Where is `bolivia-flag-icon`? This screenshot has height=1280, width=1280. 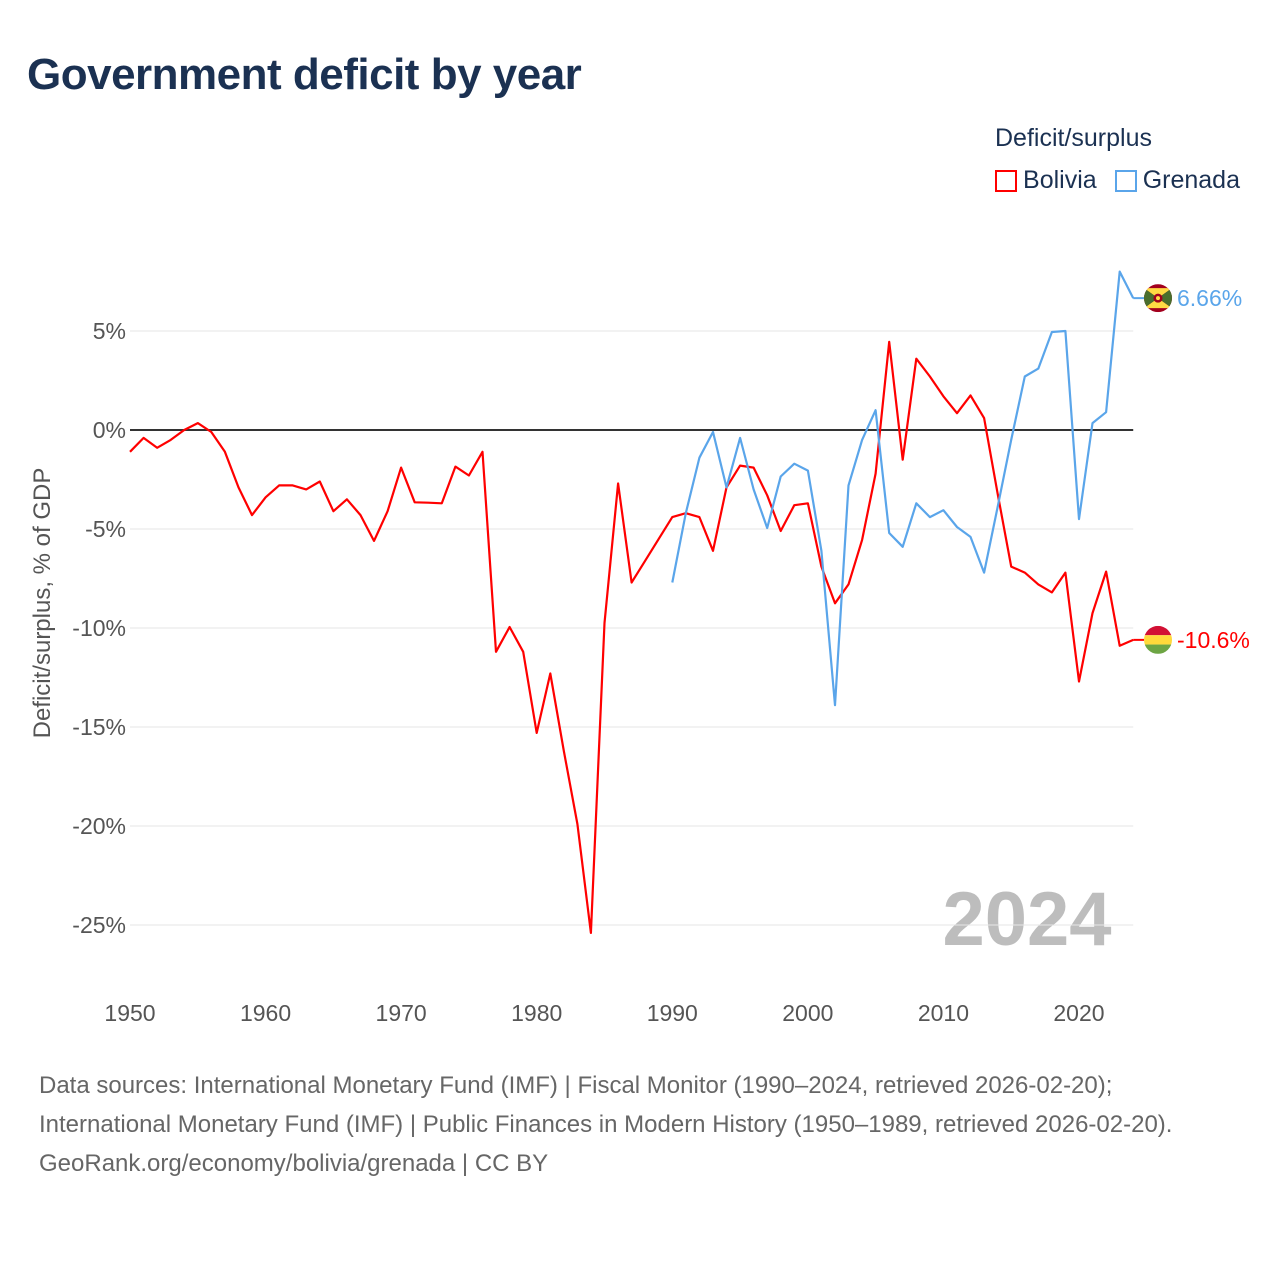
bolivia-flag-icon is located at coordinates (1158, 639).